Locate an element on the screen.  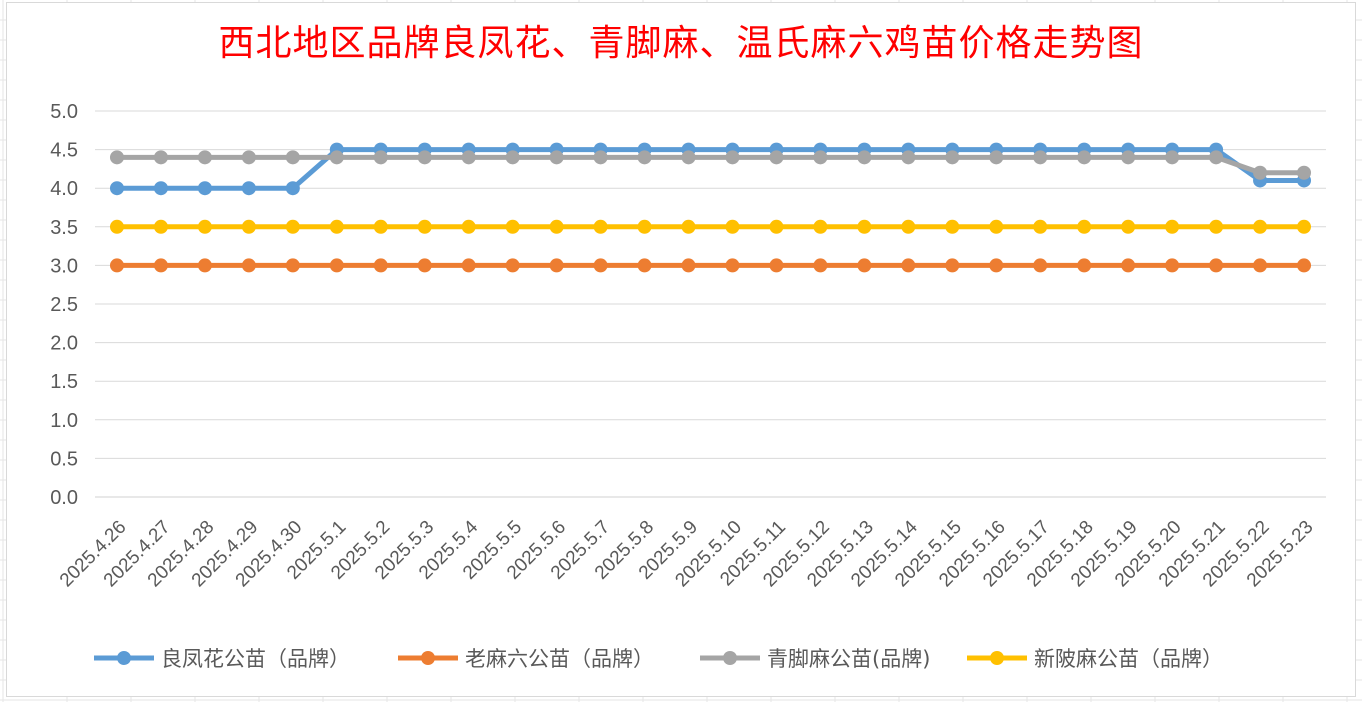
legend-item: 新陂麻公苗（品牌） is located at coordinates (1095, 659).